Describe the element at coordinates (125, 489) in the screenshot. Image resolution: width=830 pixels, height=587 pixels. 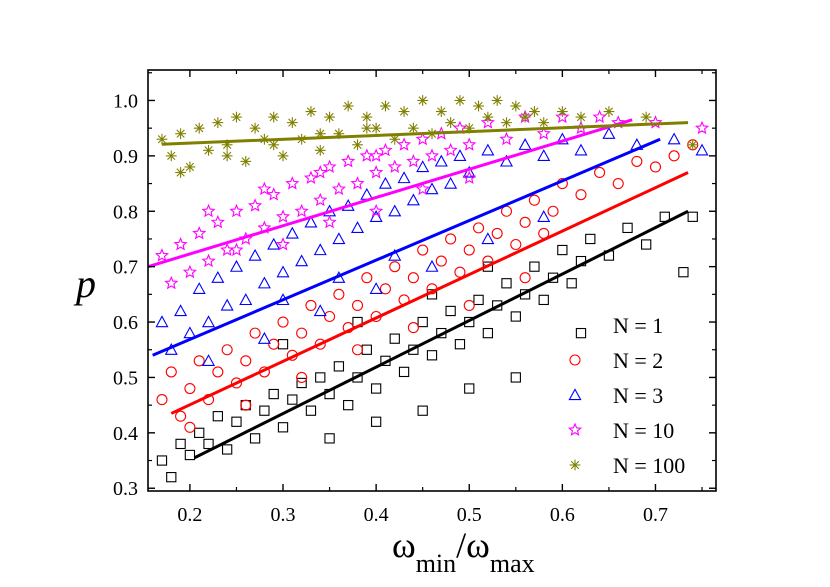
I see `y-tick-label: 0.3` at that location.